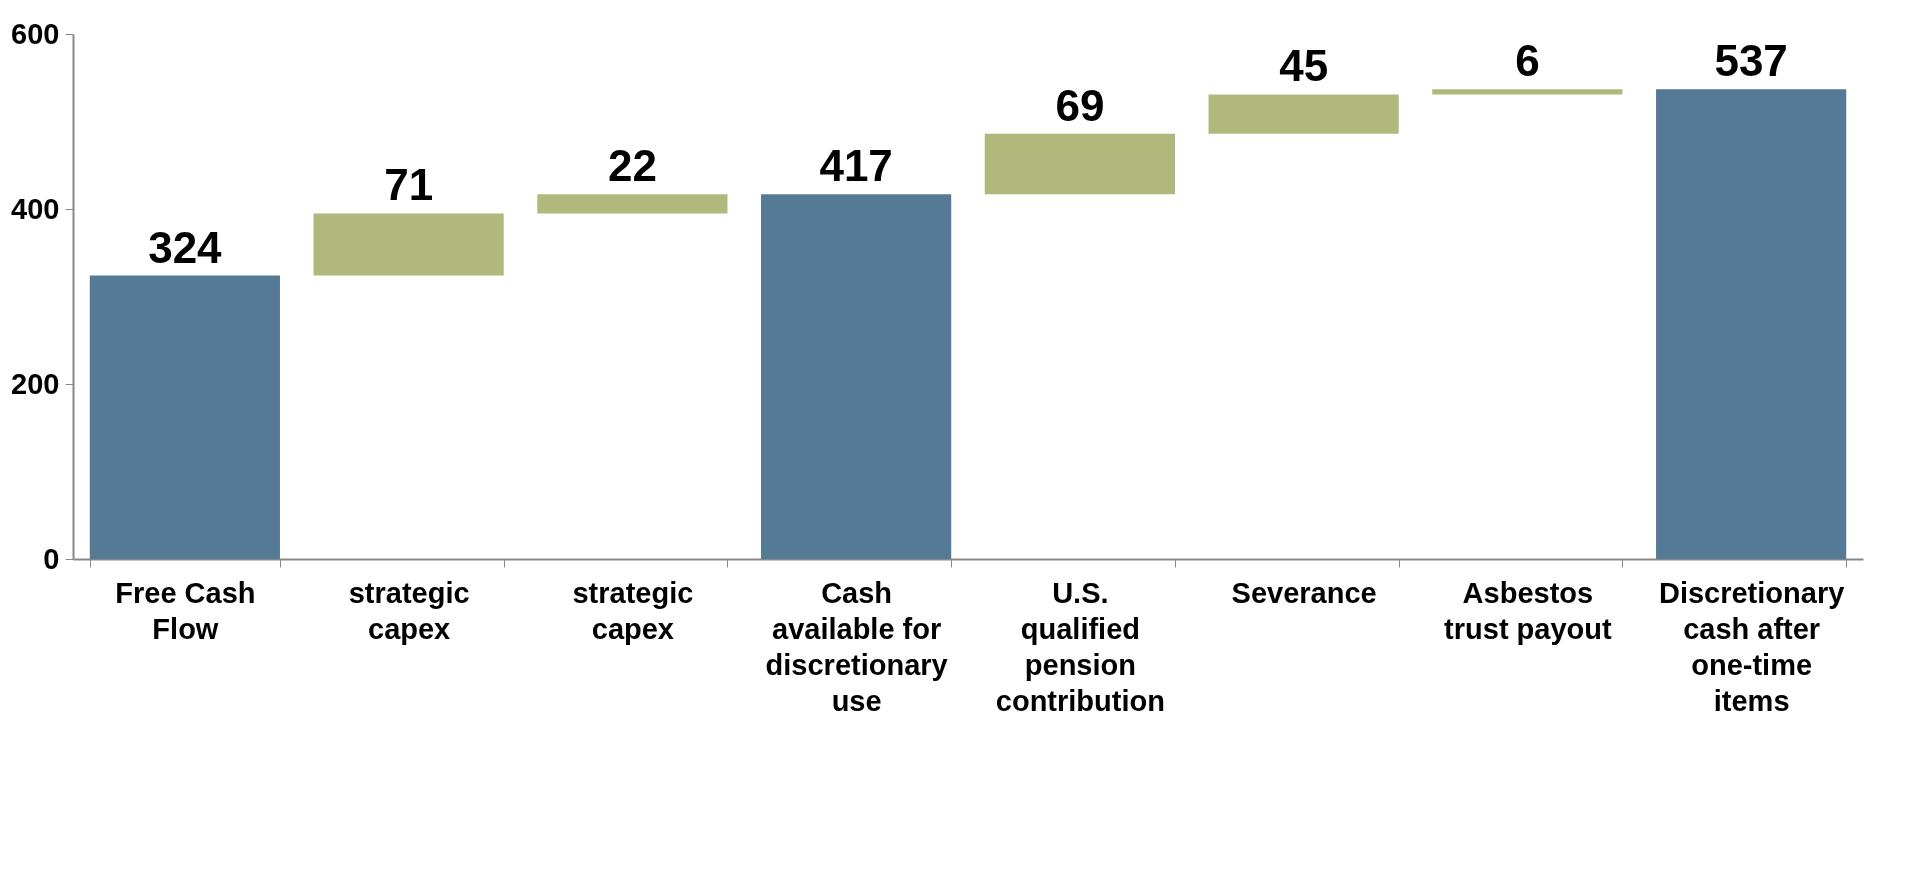 Image resolution: width=1925 pixels, height=882 pixels. I want to click on x-tick-label: Discretionary cash after one-time items, so click(1751, 646).